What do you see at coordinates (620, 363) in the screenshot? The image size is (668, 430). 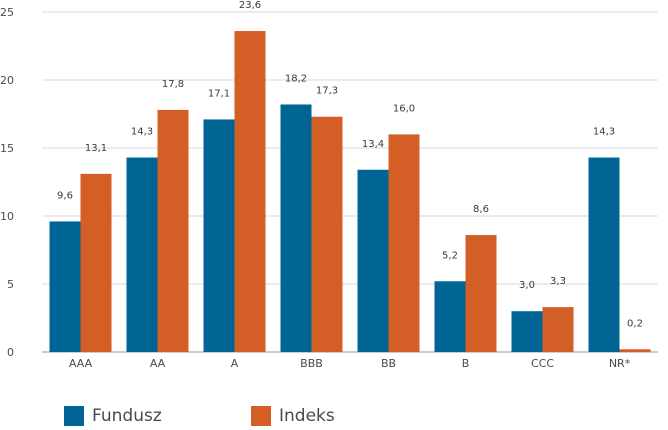 I see `x-tick-label: NR*` at bounding box center [620, 363].